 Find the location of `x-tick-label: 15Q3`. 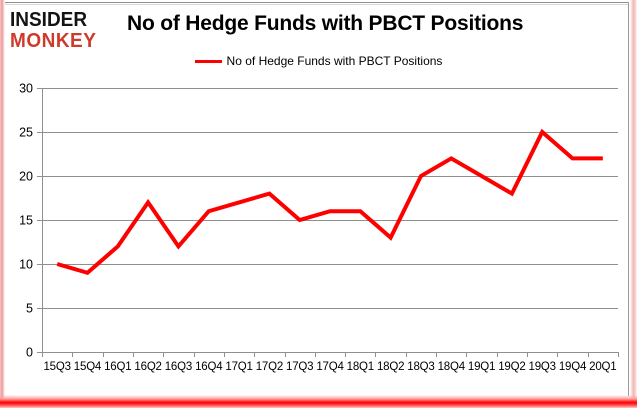

x-tick-label: 15Q3 is located at coordinates (56, 367).